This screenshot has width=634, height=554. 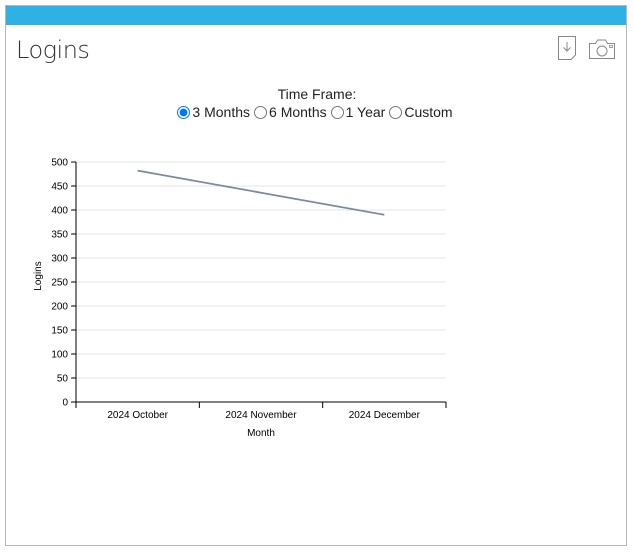 I want to click on y-tick-label: 350, so click(x=59, y=235).